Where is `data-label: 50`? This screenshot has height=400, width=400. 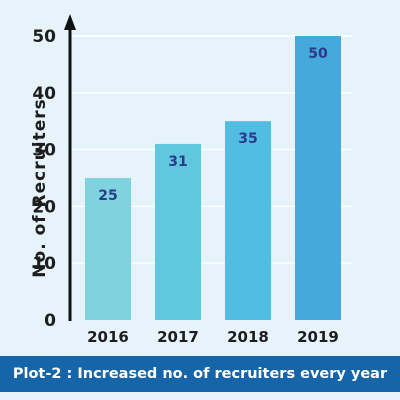
data-label: 50 is located at coordinates (318, 54).